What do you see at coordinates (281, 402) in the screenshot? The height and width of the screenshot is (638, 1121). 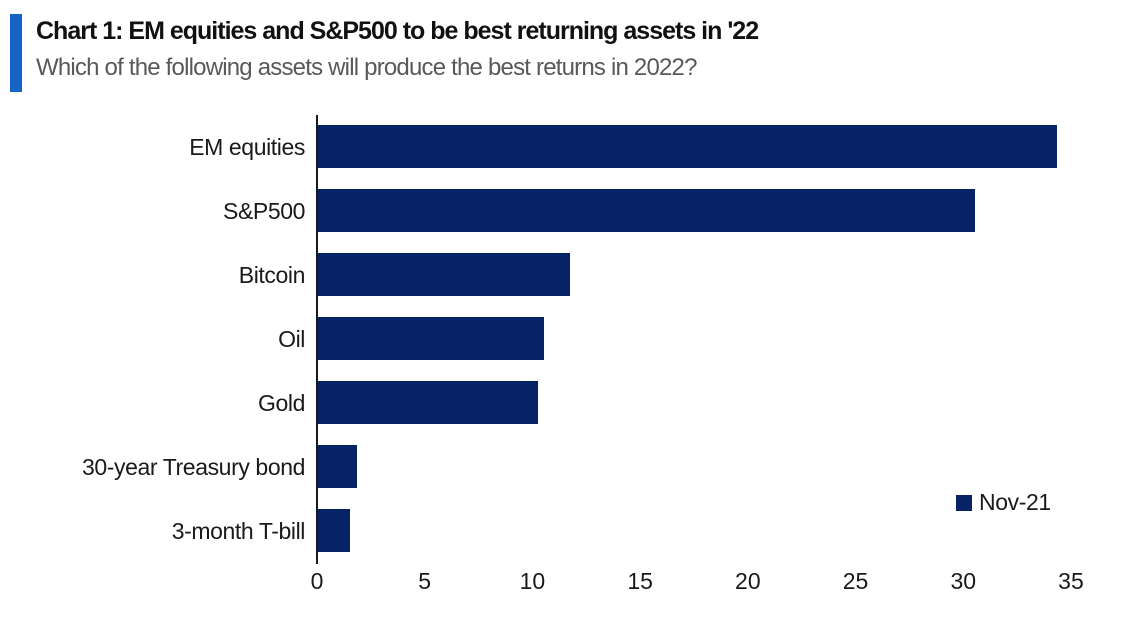 I see `category-label: Gold` at bounding box center [281, 402].